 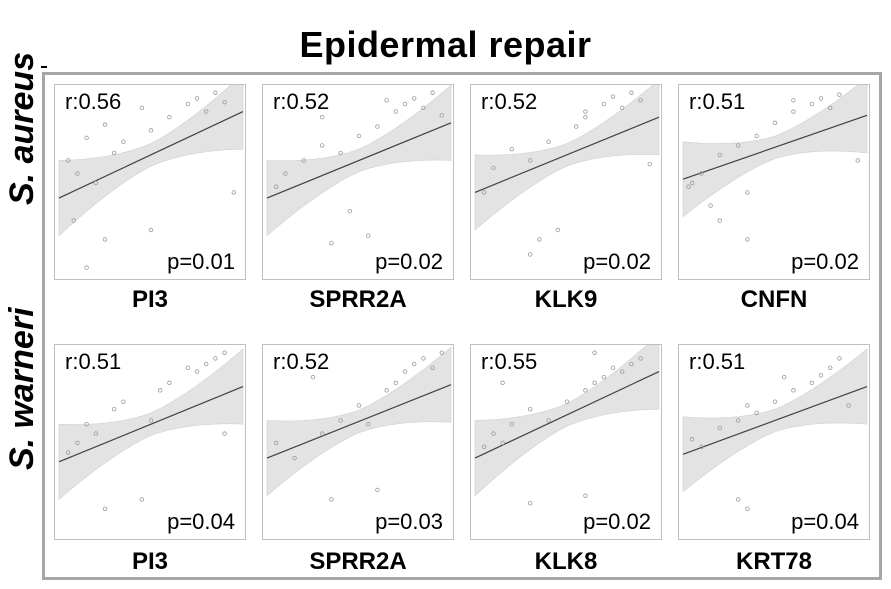 I want to click on correlation-label: r:0.55, so click(x=509, y=361).